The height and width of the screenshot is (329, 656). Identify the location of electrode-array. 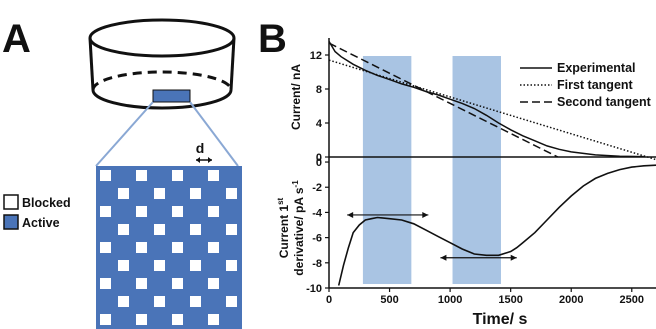
(169, 247).